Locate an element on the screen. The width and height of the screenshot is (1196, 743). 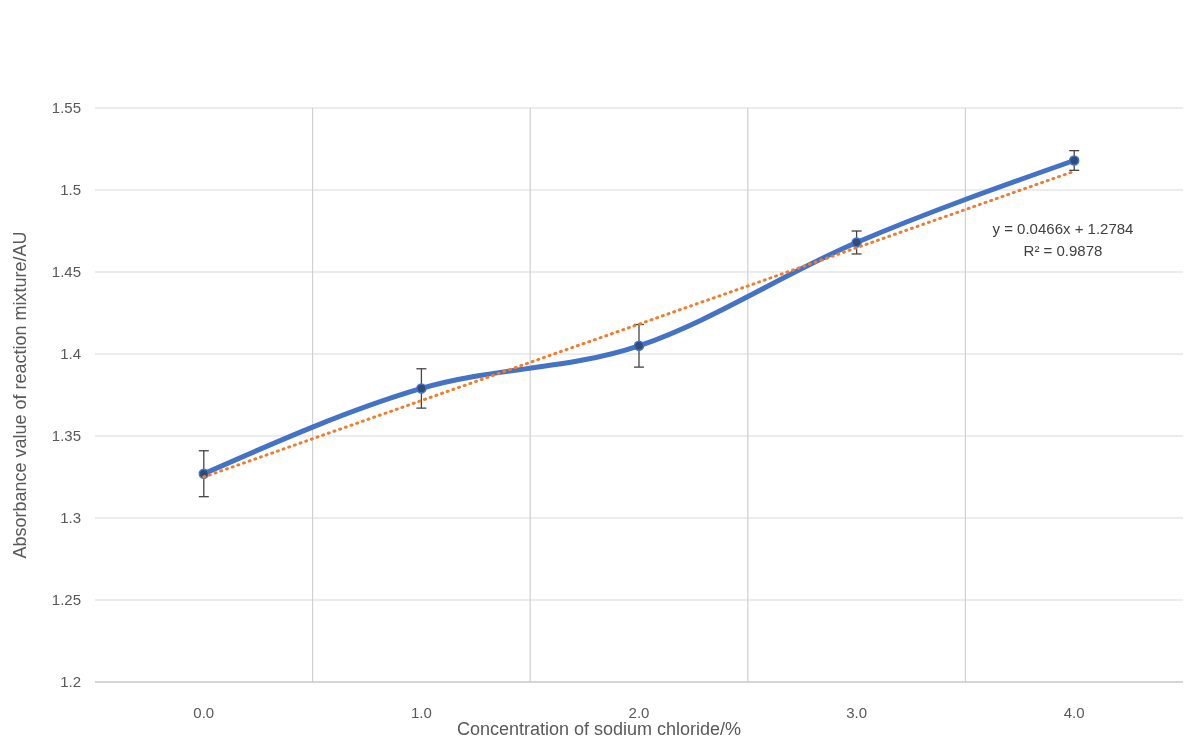
y-tick-label: 1.2 is located at coordinates (70, 682).